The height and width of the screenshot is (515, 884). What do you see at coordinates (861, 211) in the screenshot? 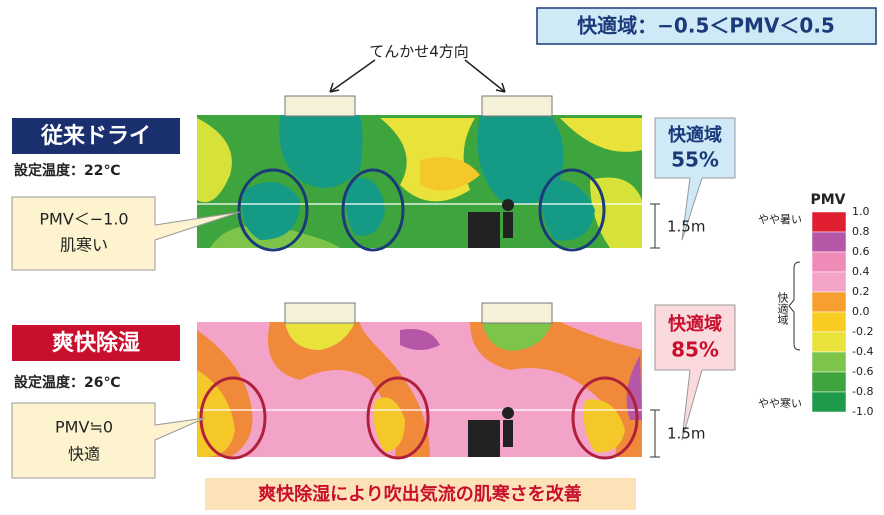
I see `legend-tick-label: 1.0` at bounding box center [861, 211].